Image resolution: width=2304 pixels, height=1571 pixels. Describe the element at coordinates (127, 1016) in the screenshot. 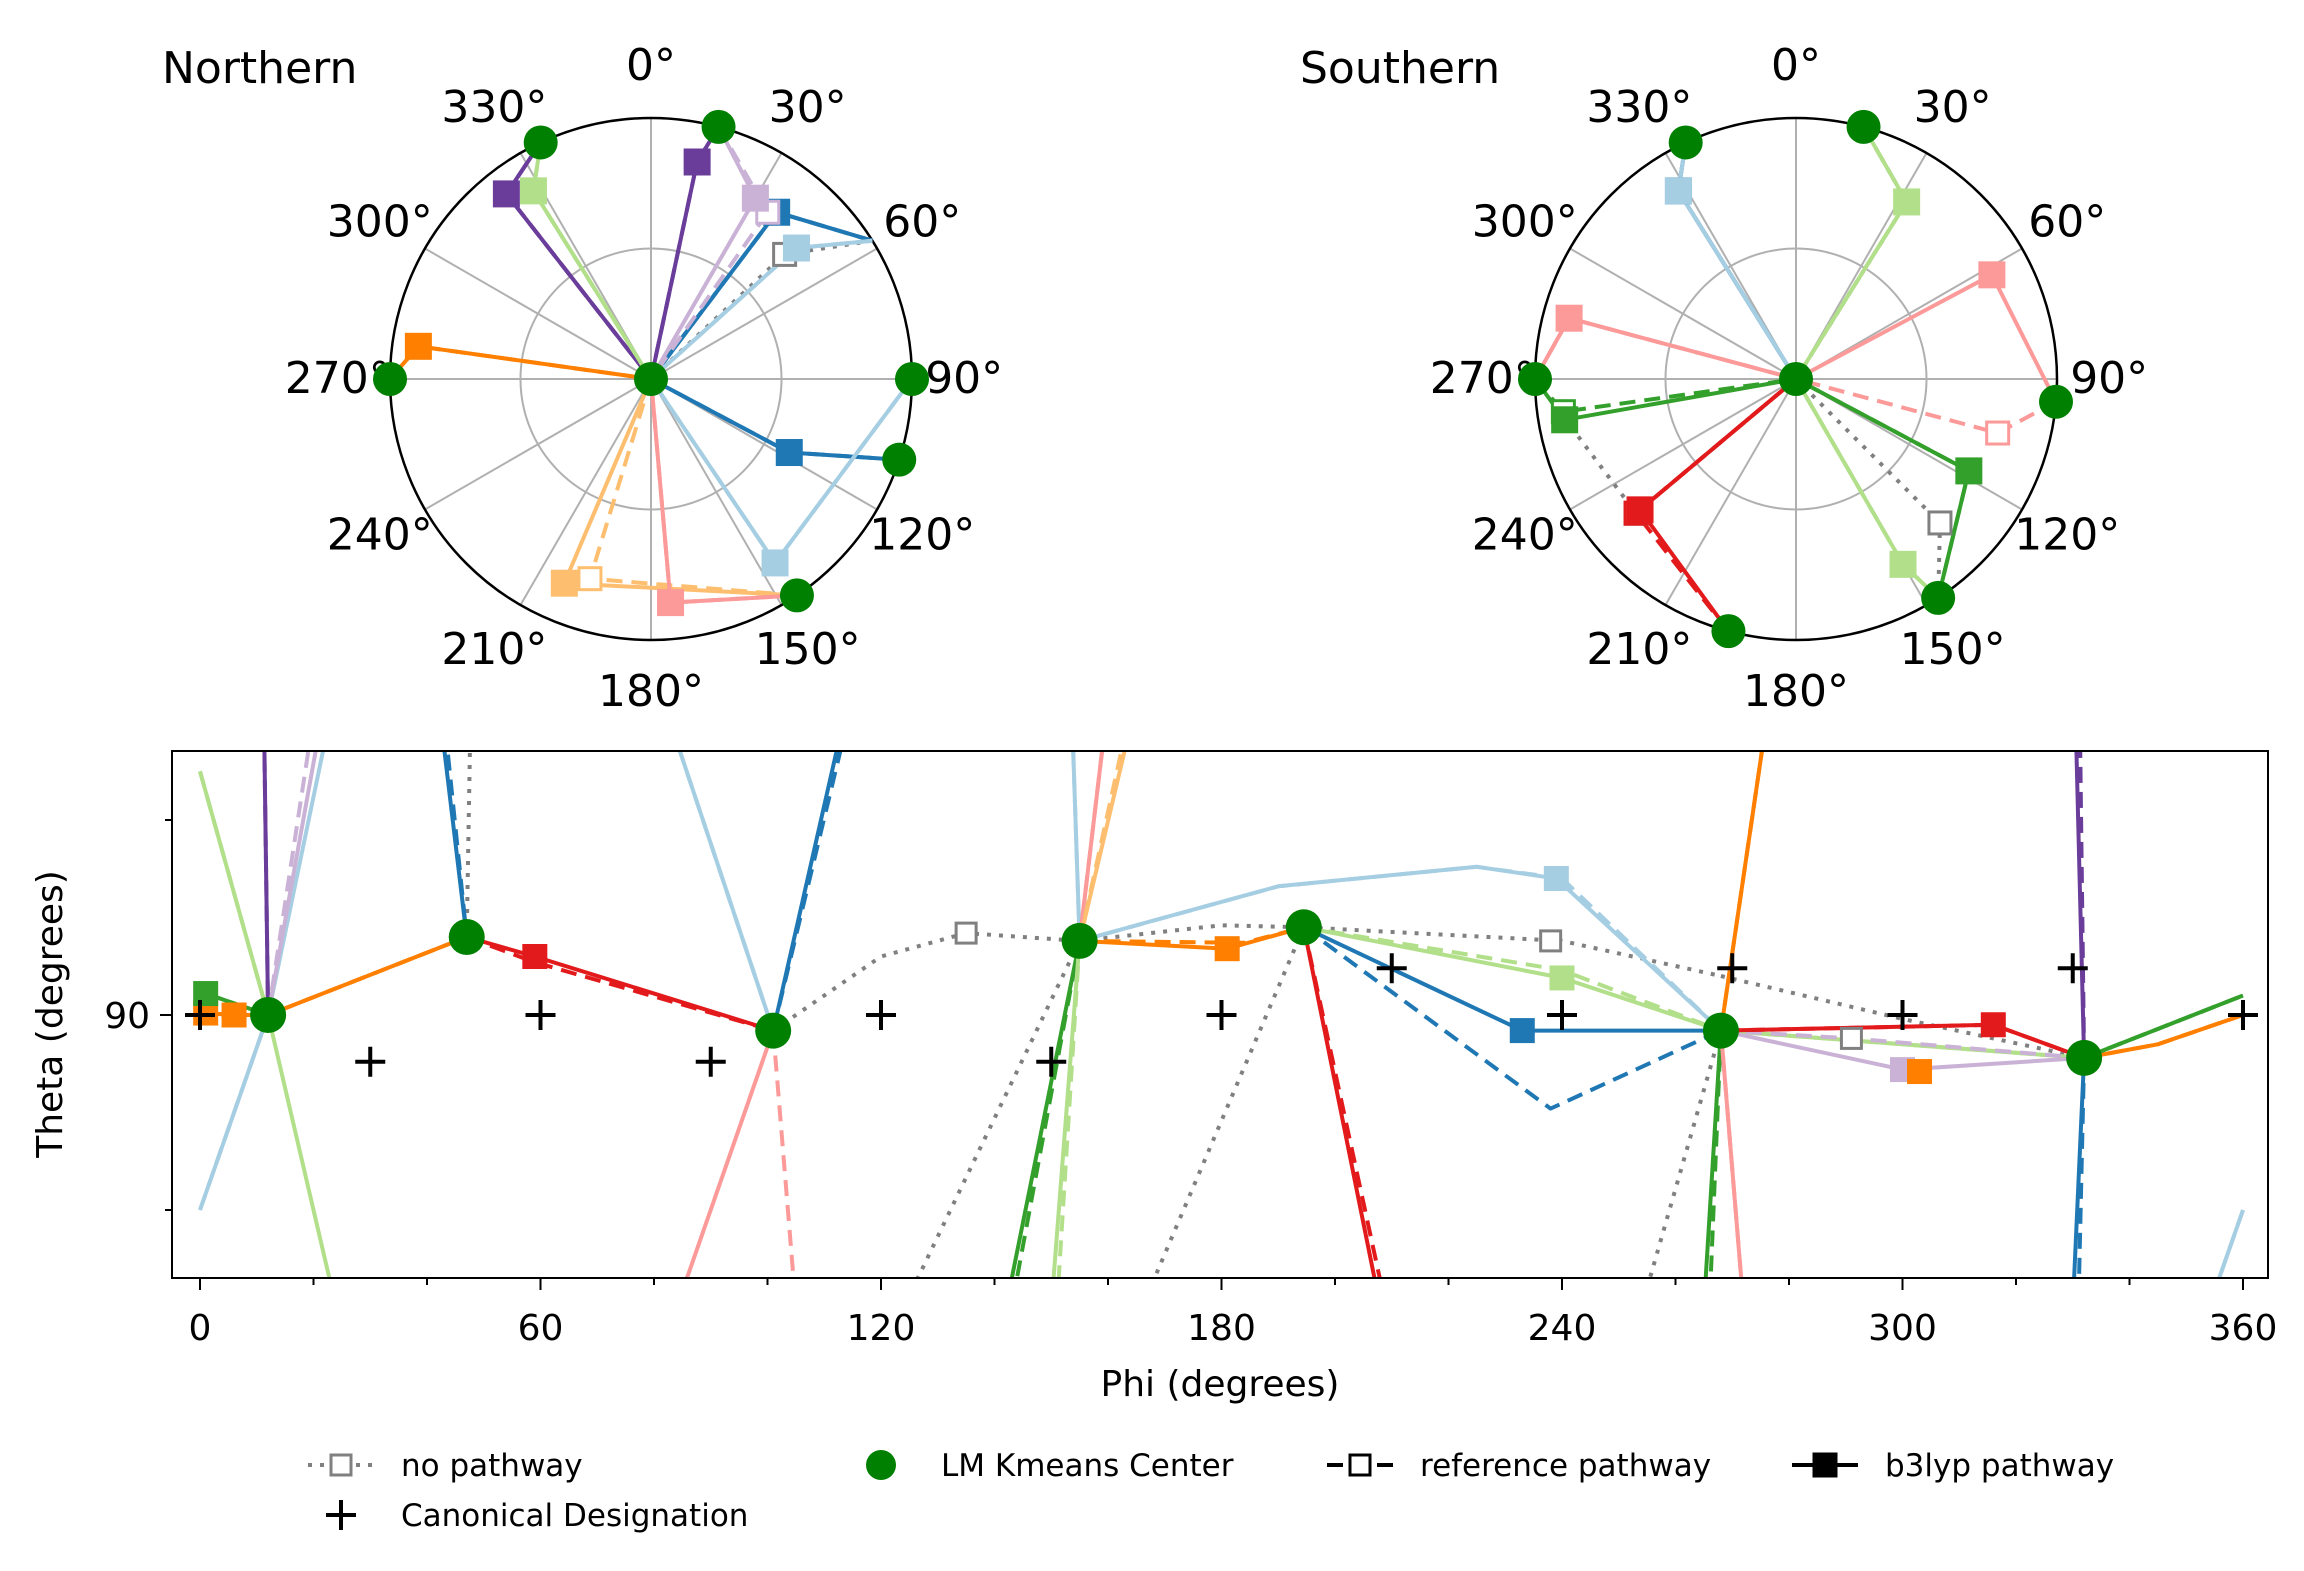

I see `y-tick-label: 90` at that location.